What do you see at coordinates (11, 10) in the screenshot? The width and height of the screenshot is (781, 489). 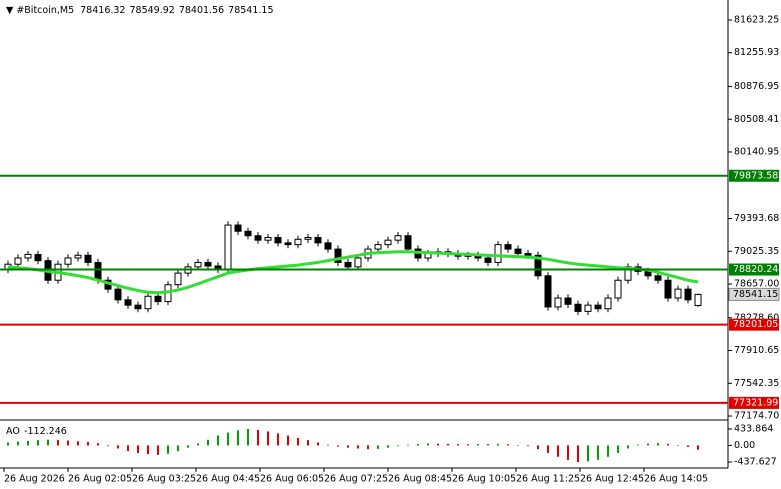 I see `header-arrow: ▼` at bounding box center [11, 10].